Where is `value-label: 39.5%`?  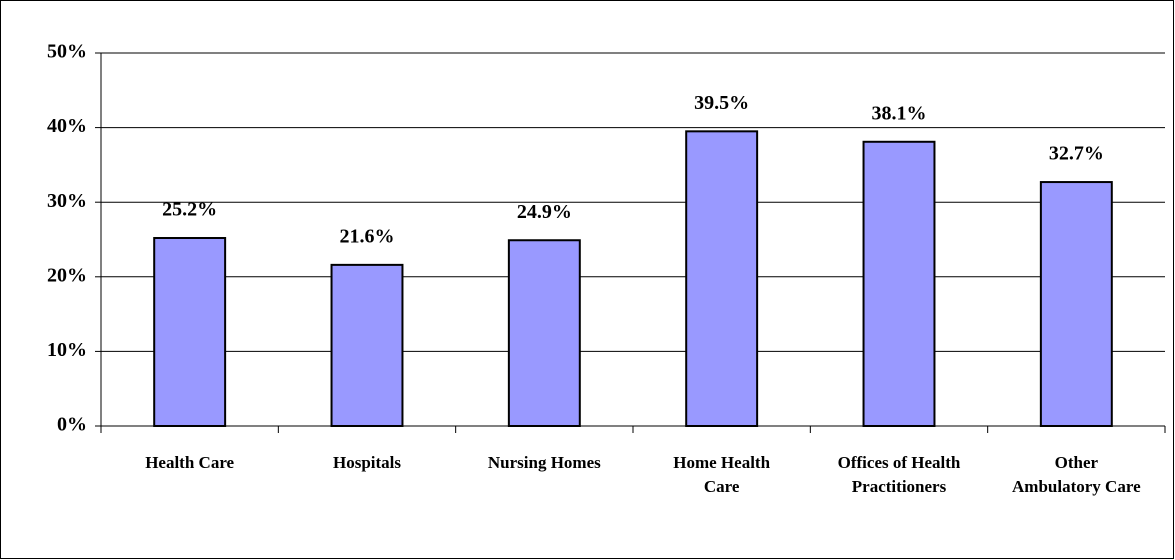
value-label: 39.5% is located at coordinates (721, 103).